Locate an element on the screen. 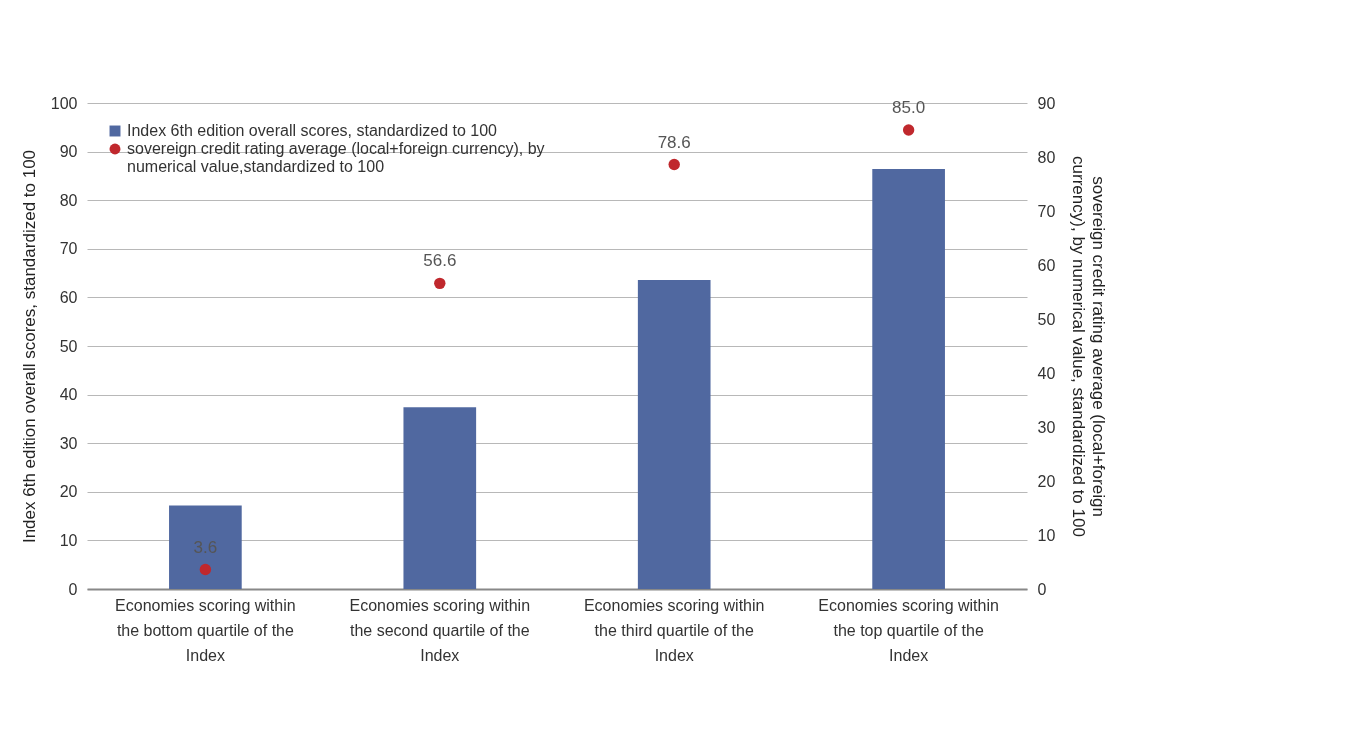 The width and height of the screenshot is (1354, 748). data-label: 78.6 is located at coordinates (674, 142).